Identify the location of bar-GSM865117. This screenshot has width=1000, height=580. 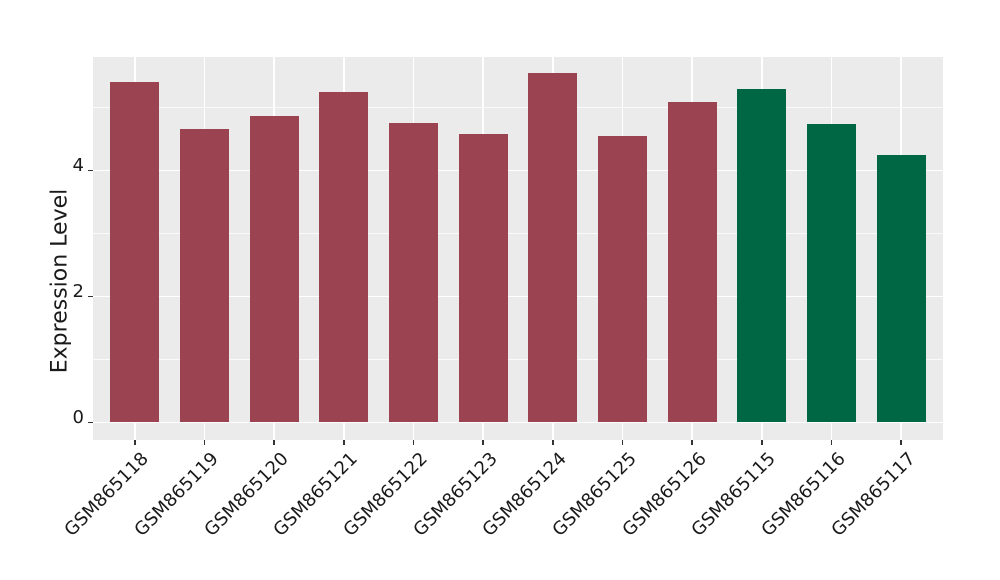
(901, 289).